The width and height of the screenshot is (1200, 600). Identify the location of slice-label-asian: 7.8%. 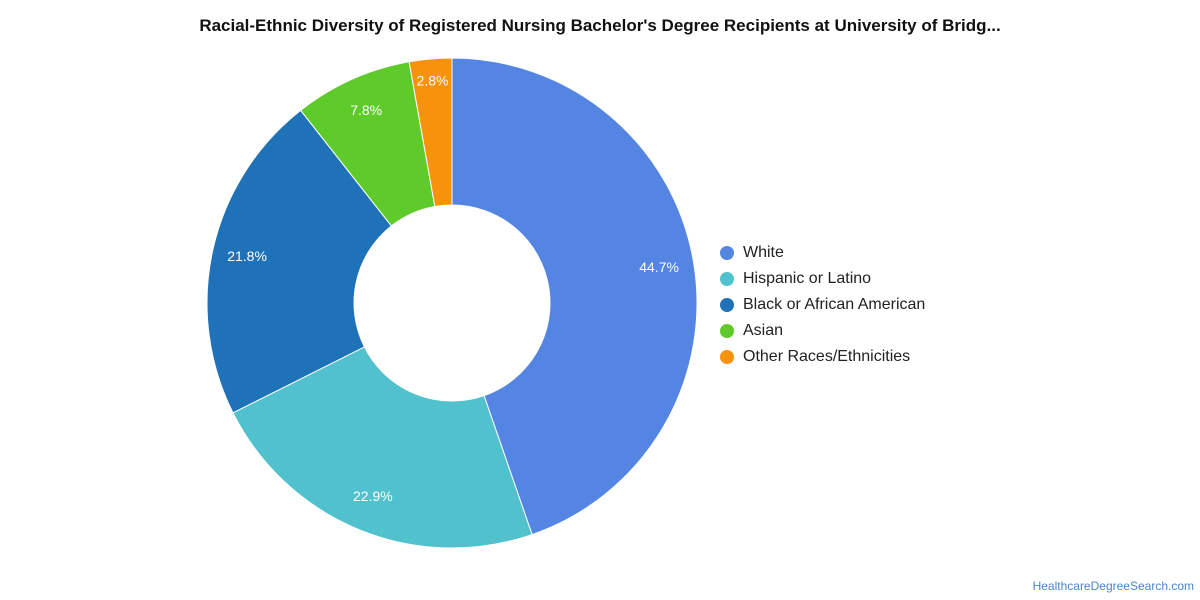
(366, 110).